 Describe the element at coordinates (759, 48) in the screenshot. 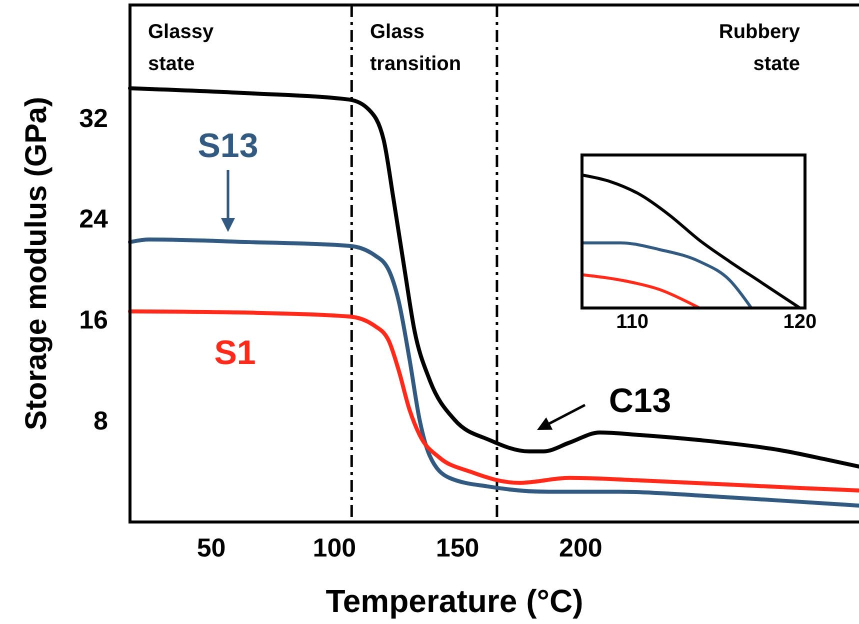

I see `annotation: Rubbery state` at that location.